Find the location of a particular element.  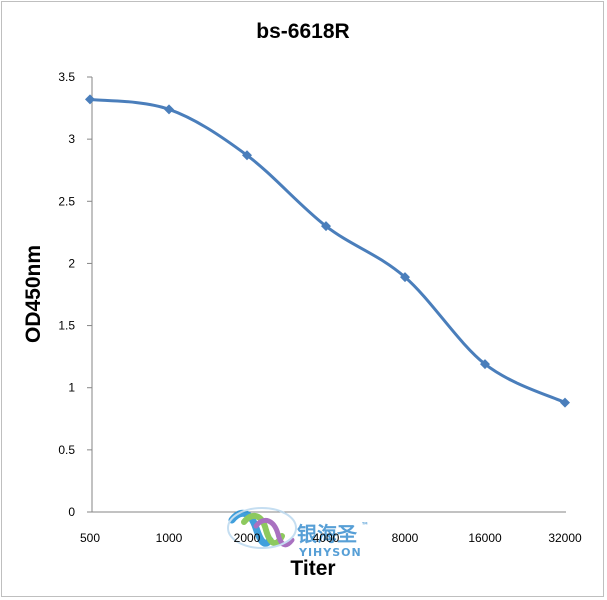

x-axis-title: Titer is located at coordinates (312, 568).